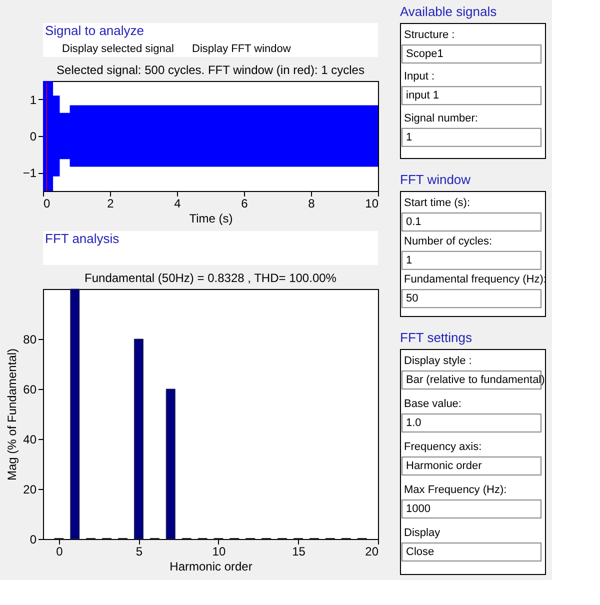 The width and height of the screenshot is (600, 605). I want to click on text: Bar (relative to fundamental), so click(475, 380).